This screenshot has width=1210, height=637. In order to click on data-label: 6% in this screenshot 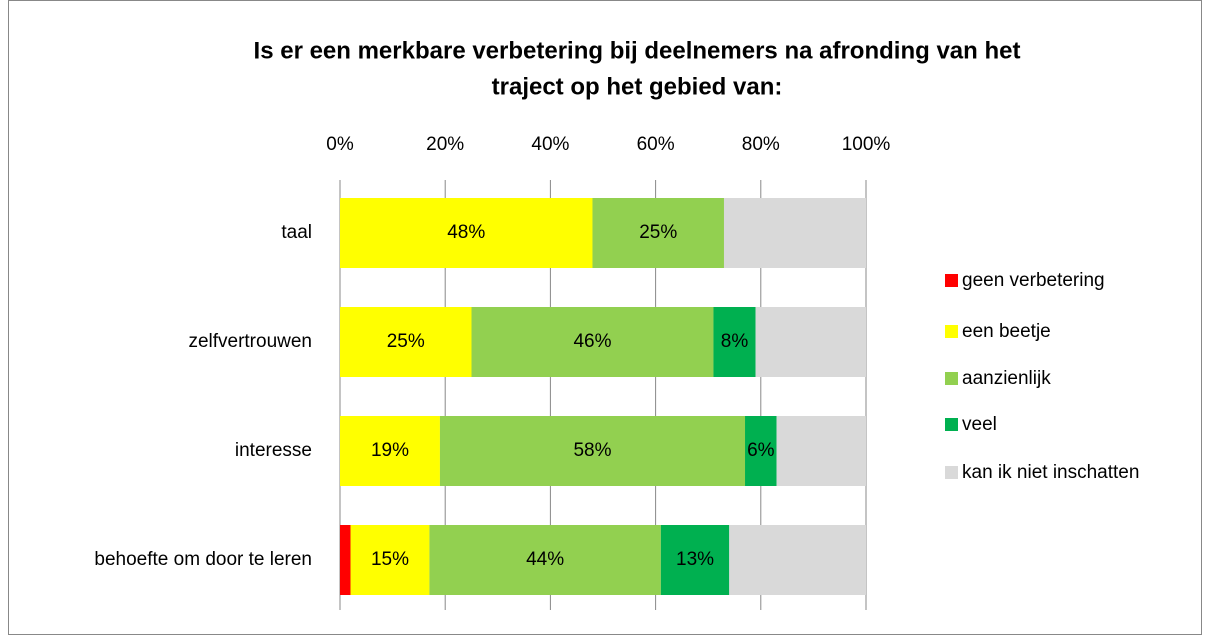, I will do `click(761, 450)`.